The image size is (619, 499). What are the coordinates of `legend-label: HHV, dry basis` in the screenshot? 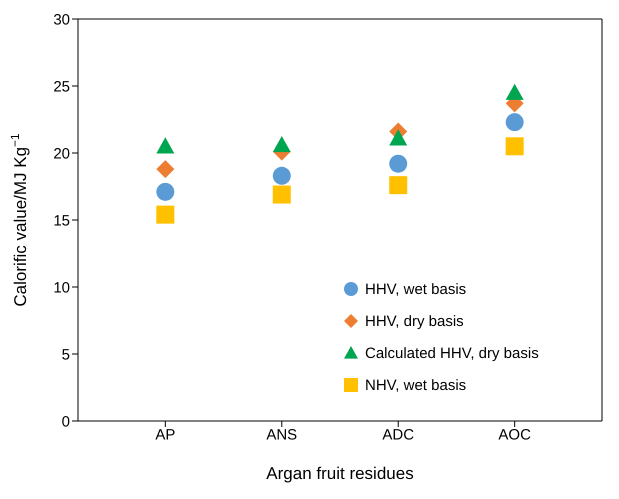 It's located at (414, 321).